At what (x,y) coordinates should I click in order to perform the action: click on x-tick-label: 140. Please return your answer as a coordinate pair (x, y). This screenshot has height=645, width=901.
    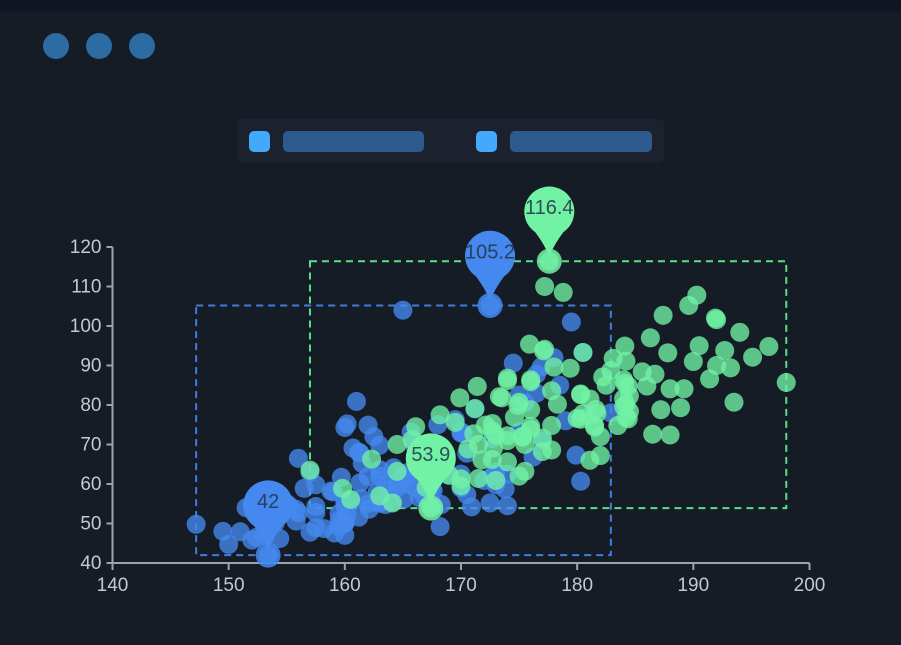
    Looking at the image, I should click on (113, 585).